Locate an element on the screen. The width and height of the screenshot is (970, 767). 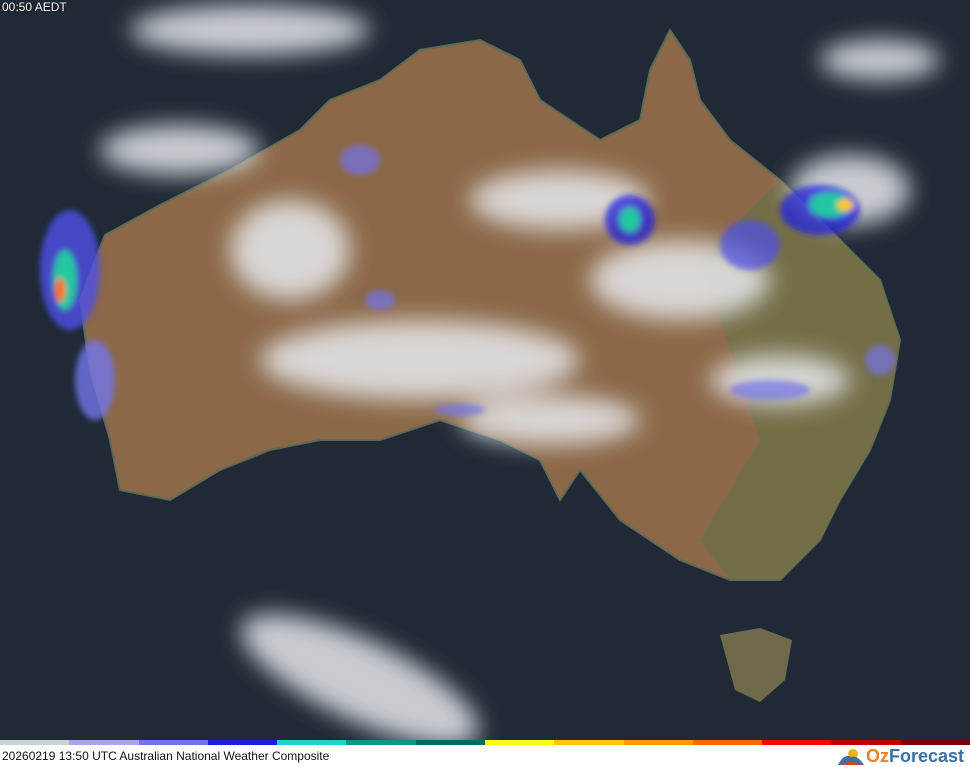
tasmania is located at coordinates (756, 665).